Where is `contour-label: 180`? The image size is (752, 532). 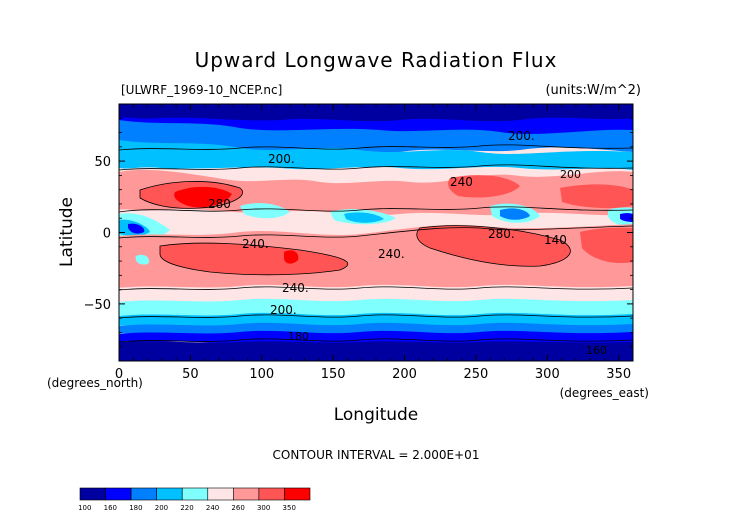
contour-label: 180 is located at coordinates (298, 336).